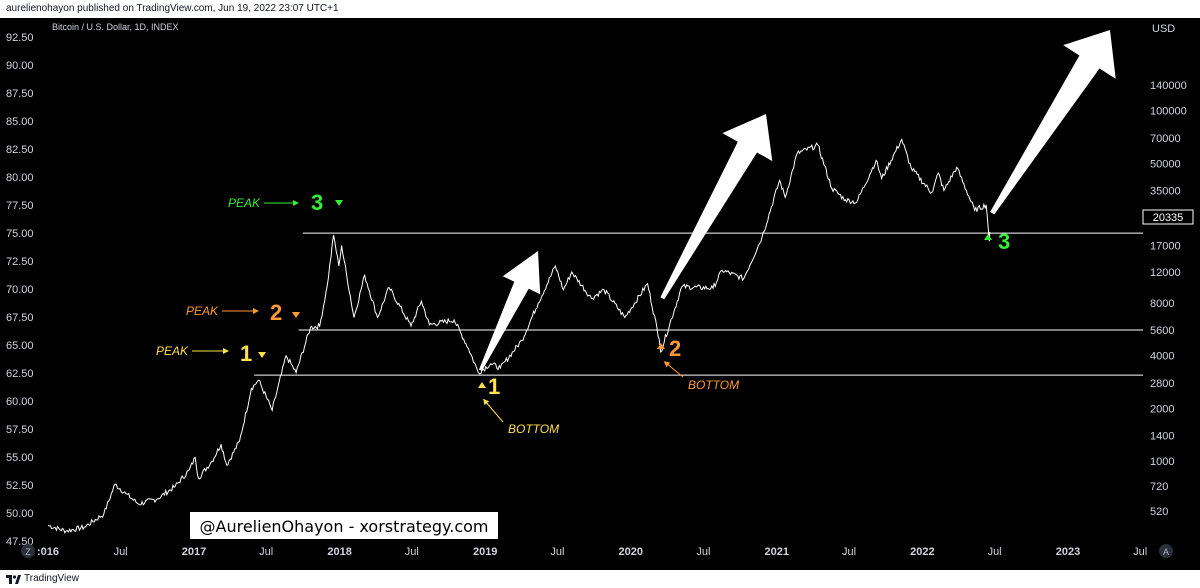 The height and width of the screenshot is (588, 1200). I want to click on time-axis-tick: :016, so click(48, 552).